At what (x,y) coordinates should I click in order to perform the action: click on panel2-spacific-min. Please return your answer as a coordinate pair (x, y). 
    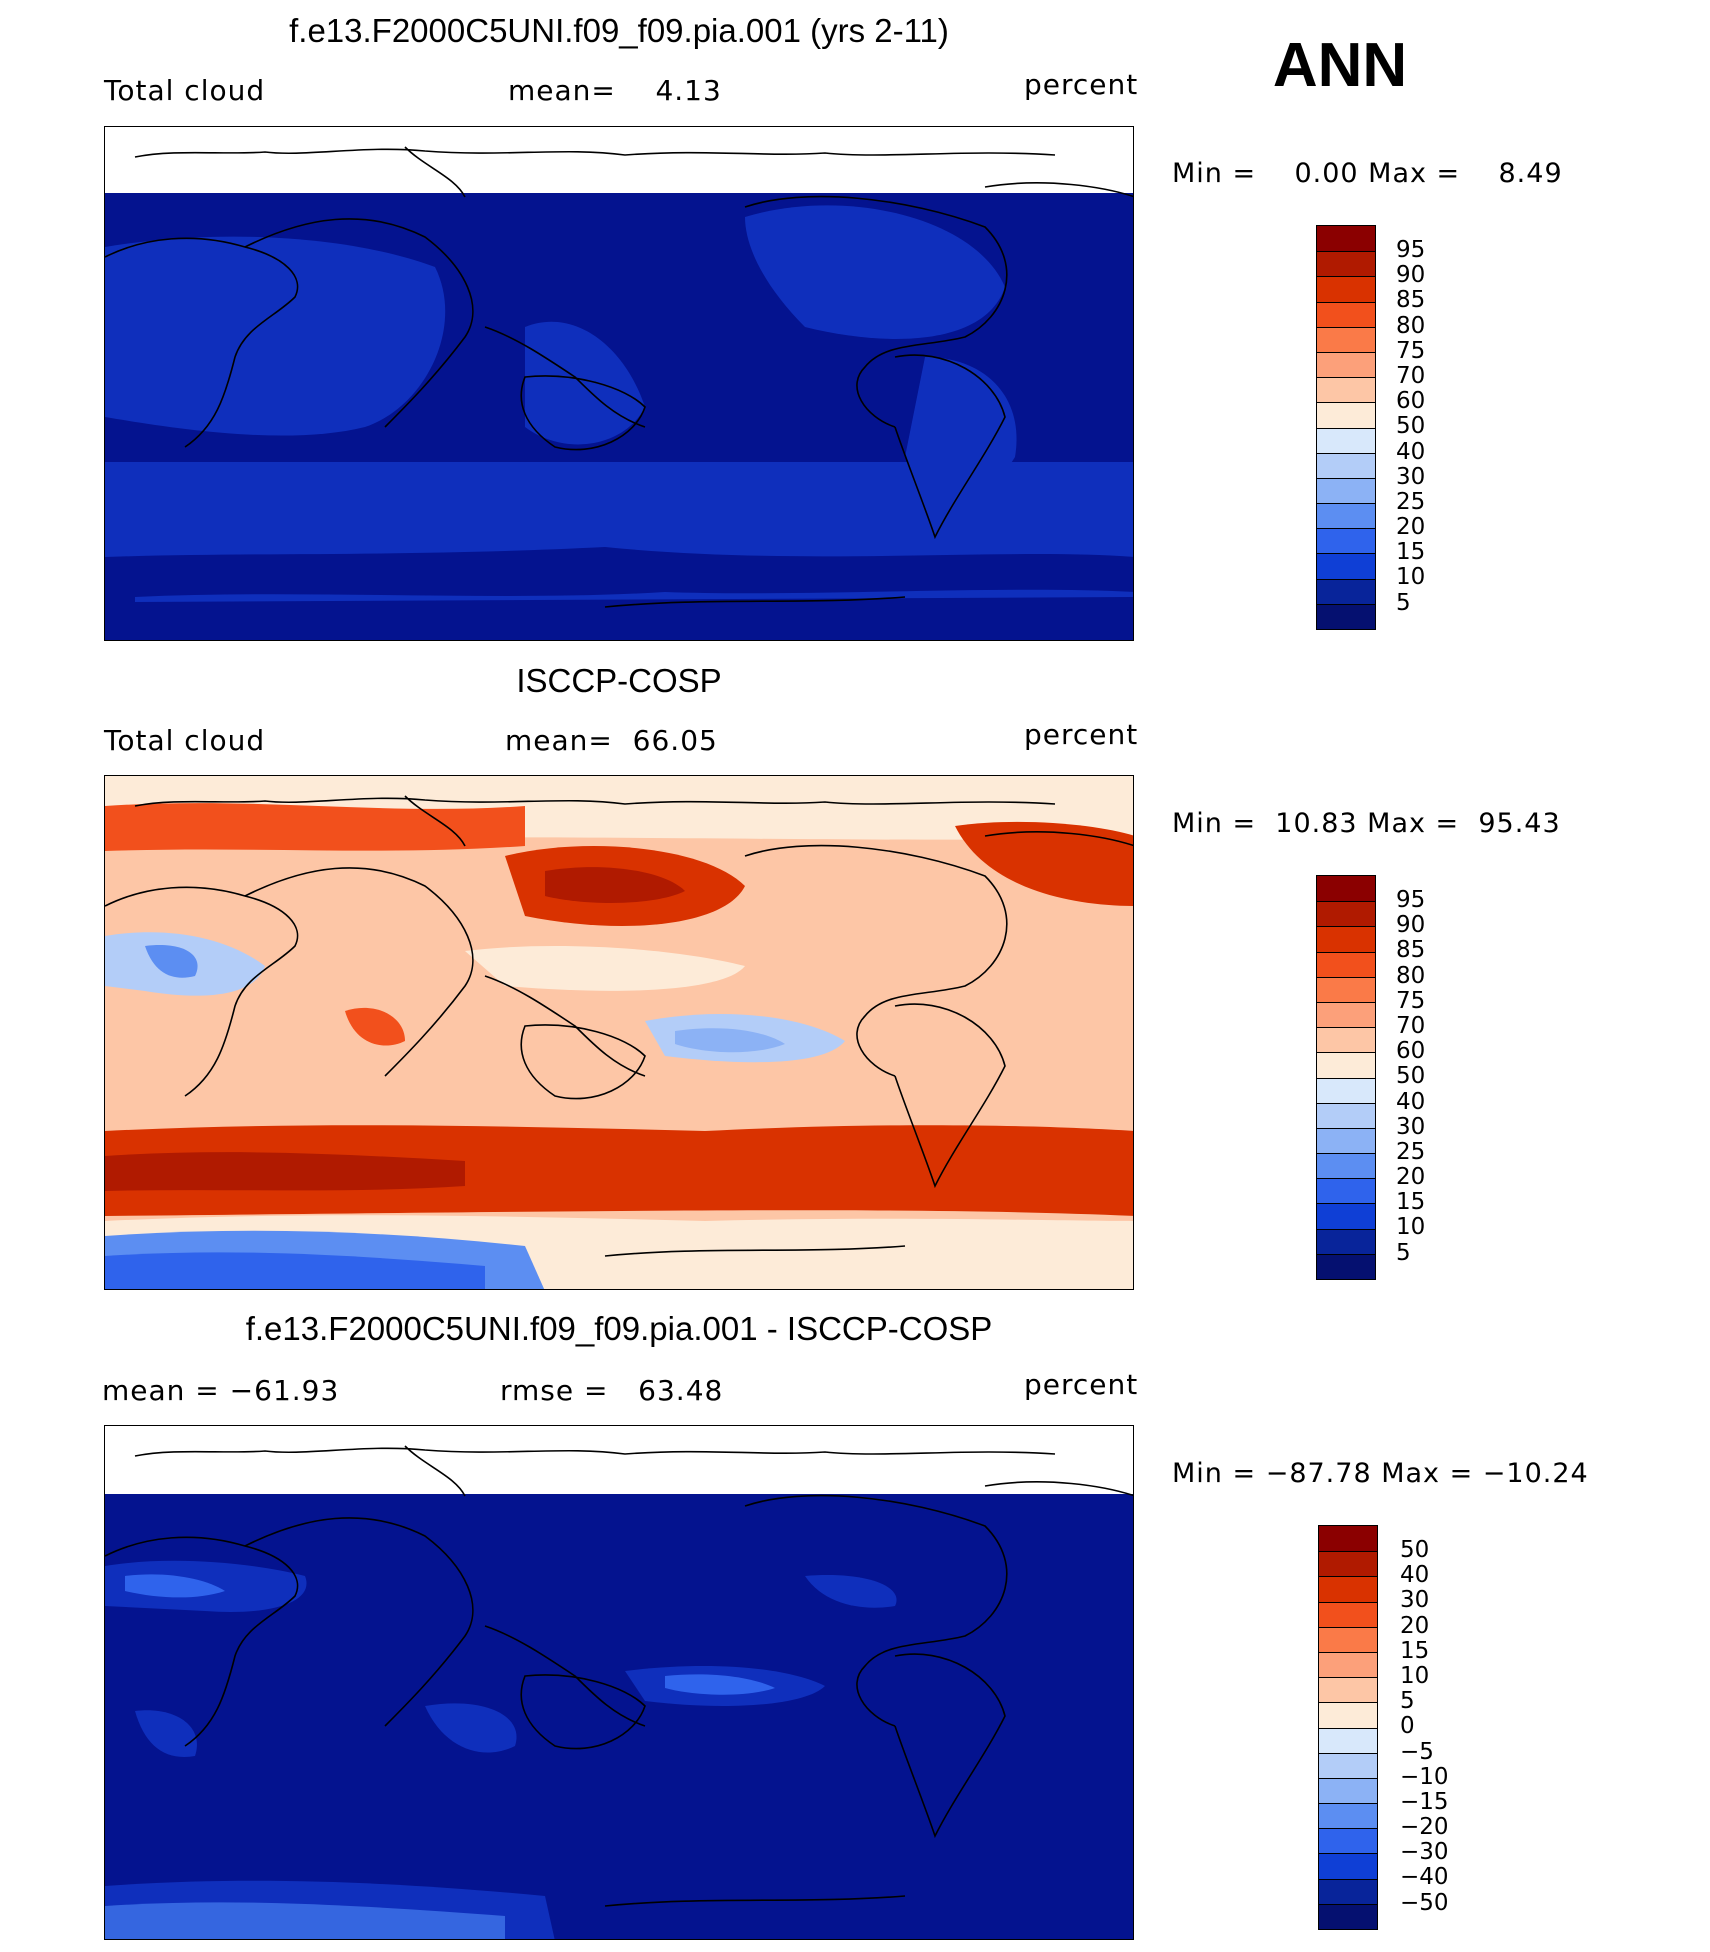
    Looking at the image, I should click on (730, 1040).